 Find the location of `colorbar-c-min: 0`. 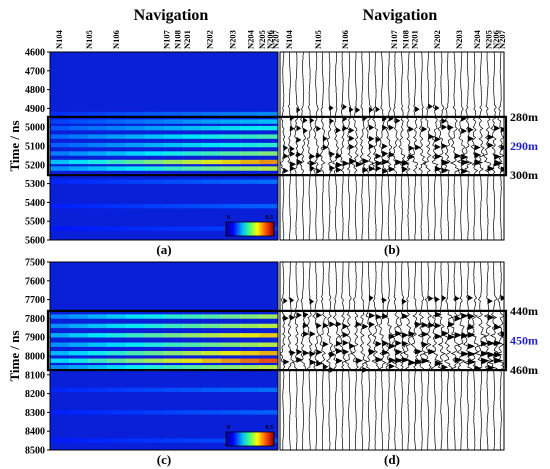

colorbar-c-min: 0 is located at coordinates (228, 428).